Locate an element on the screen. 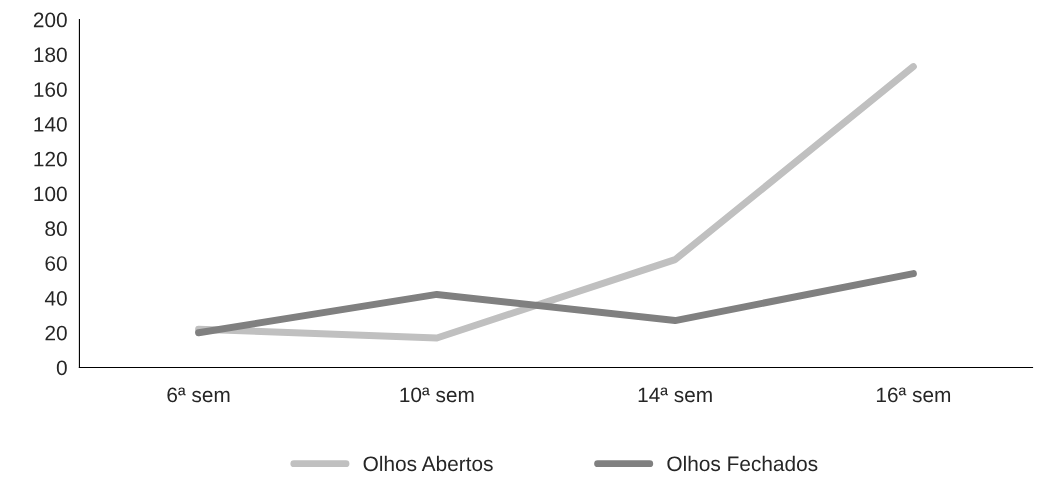 This screenshot has height=490, width=1059. y-tick-label: 20 is located at coordinates (56, 333).